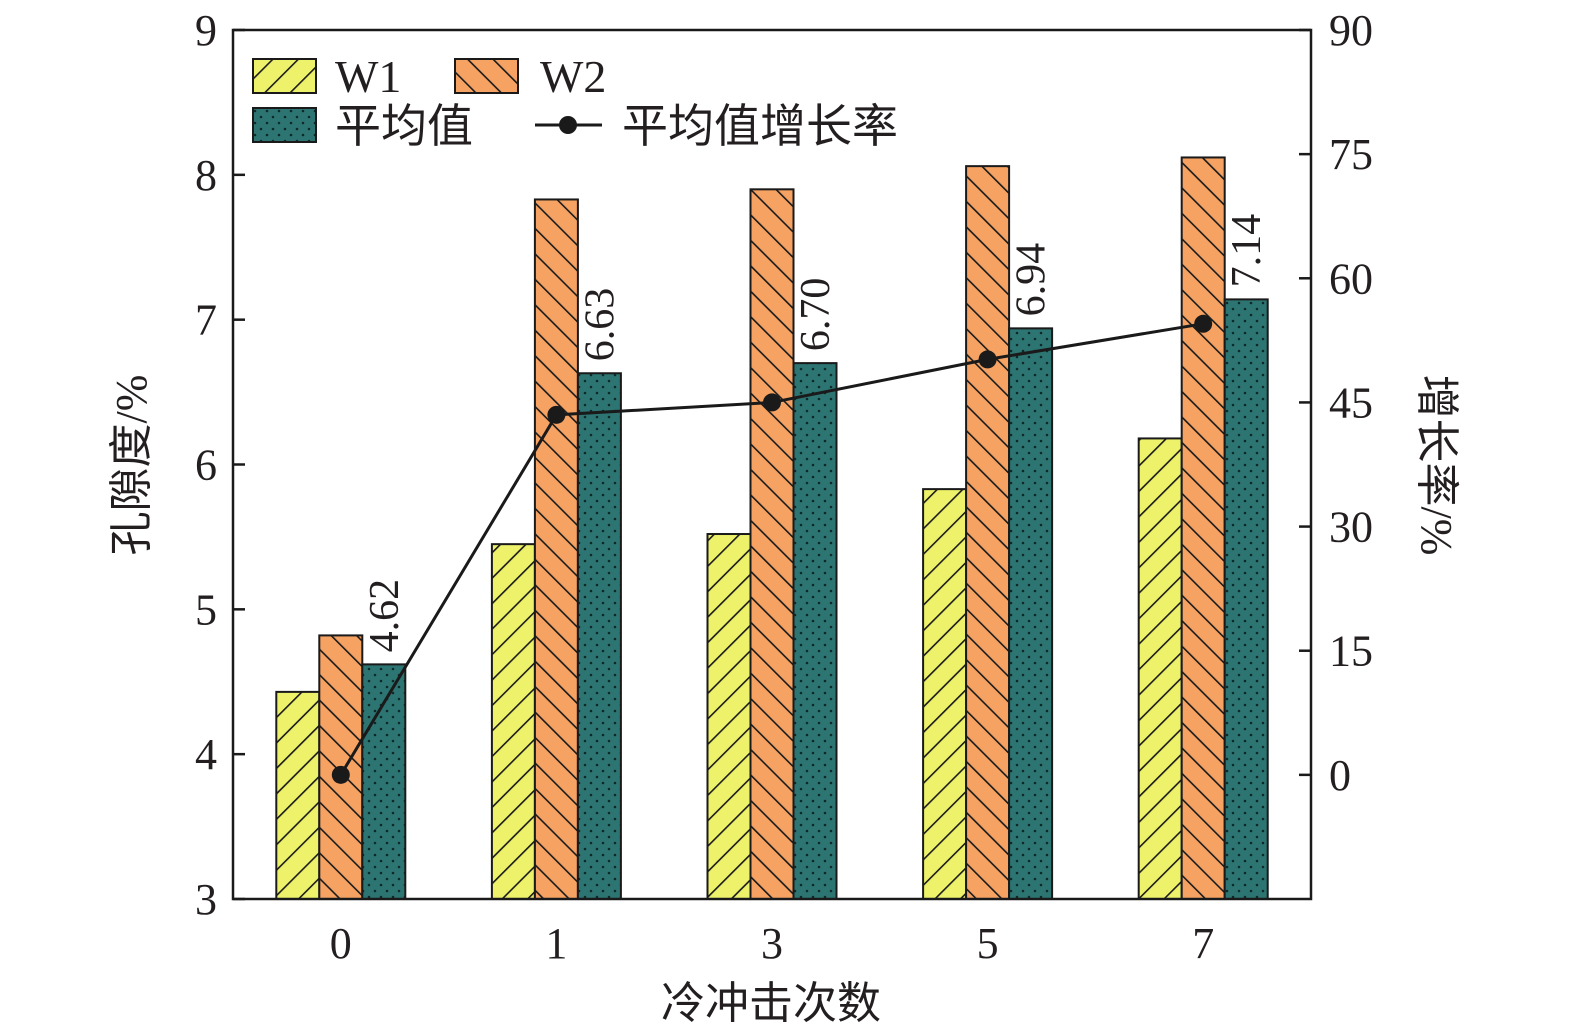 The height and width of the screenshot is (1035, 1575). I want to click on left-y-axis: 3 4 5 6 7 8 9, so click(220, 465).